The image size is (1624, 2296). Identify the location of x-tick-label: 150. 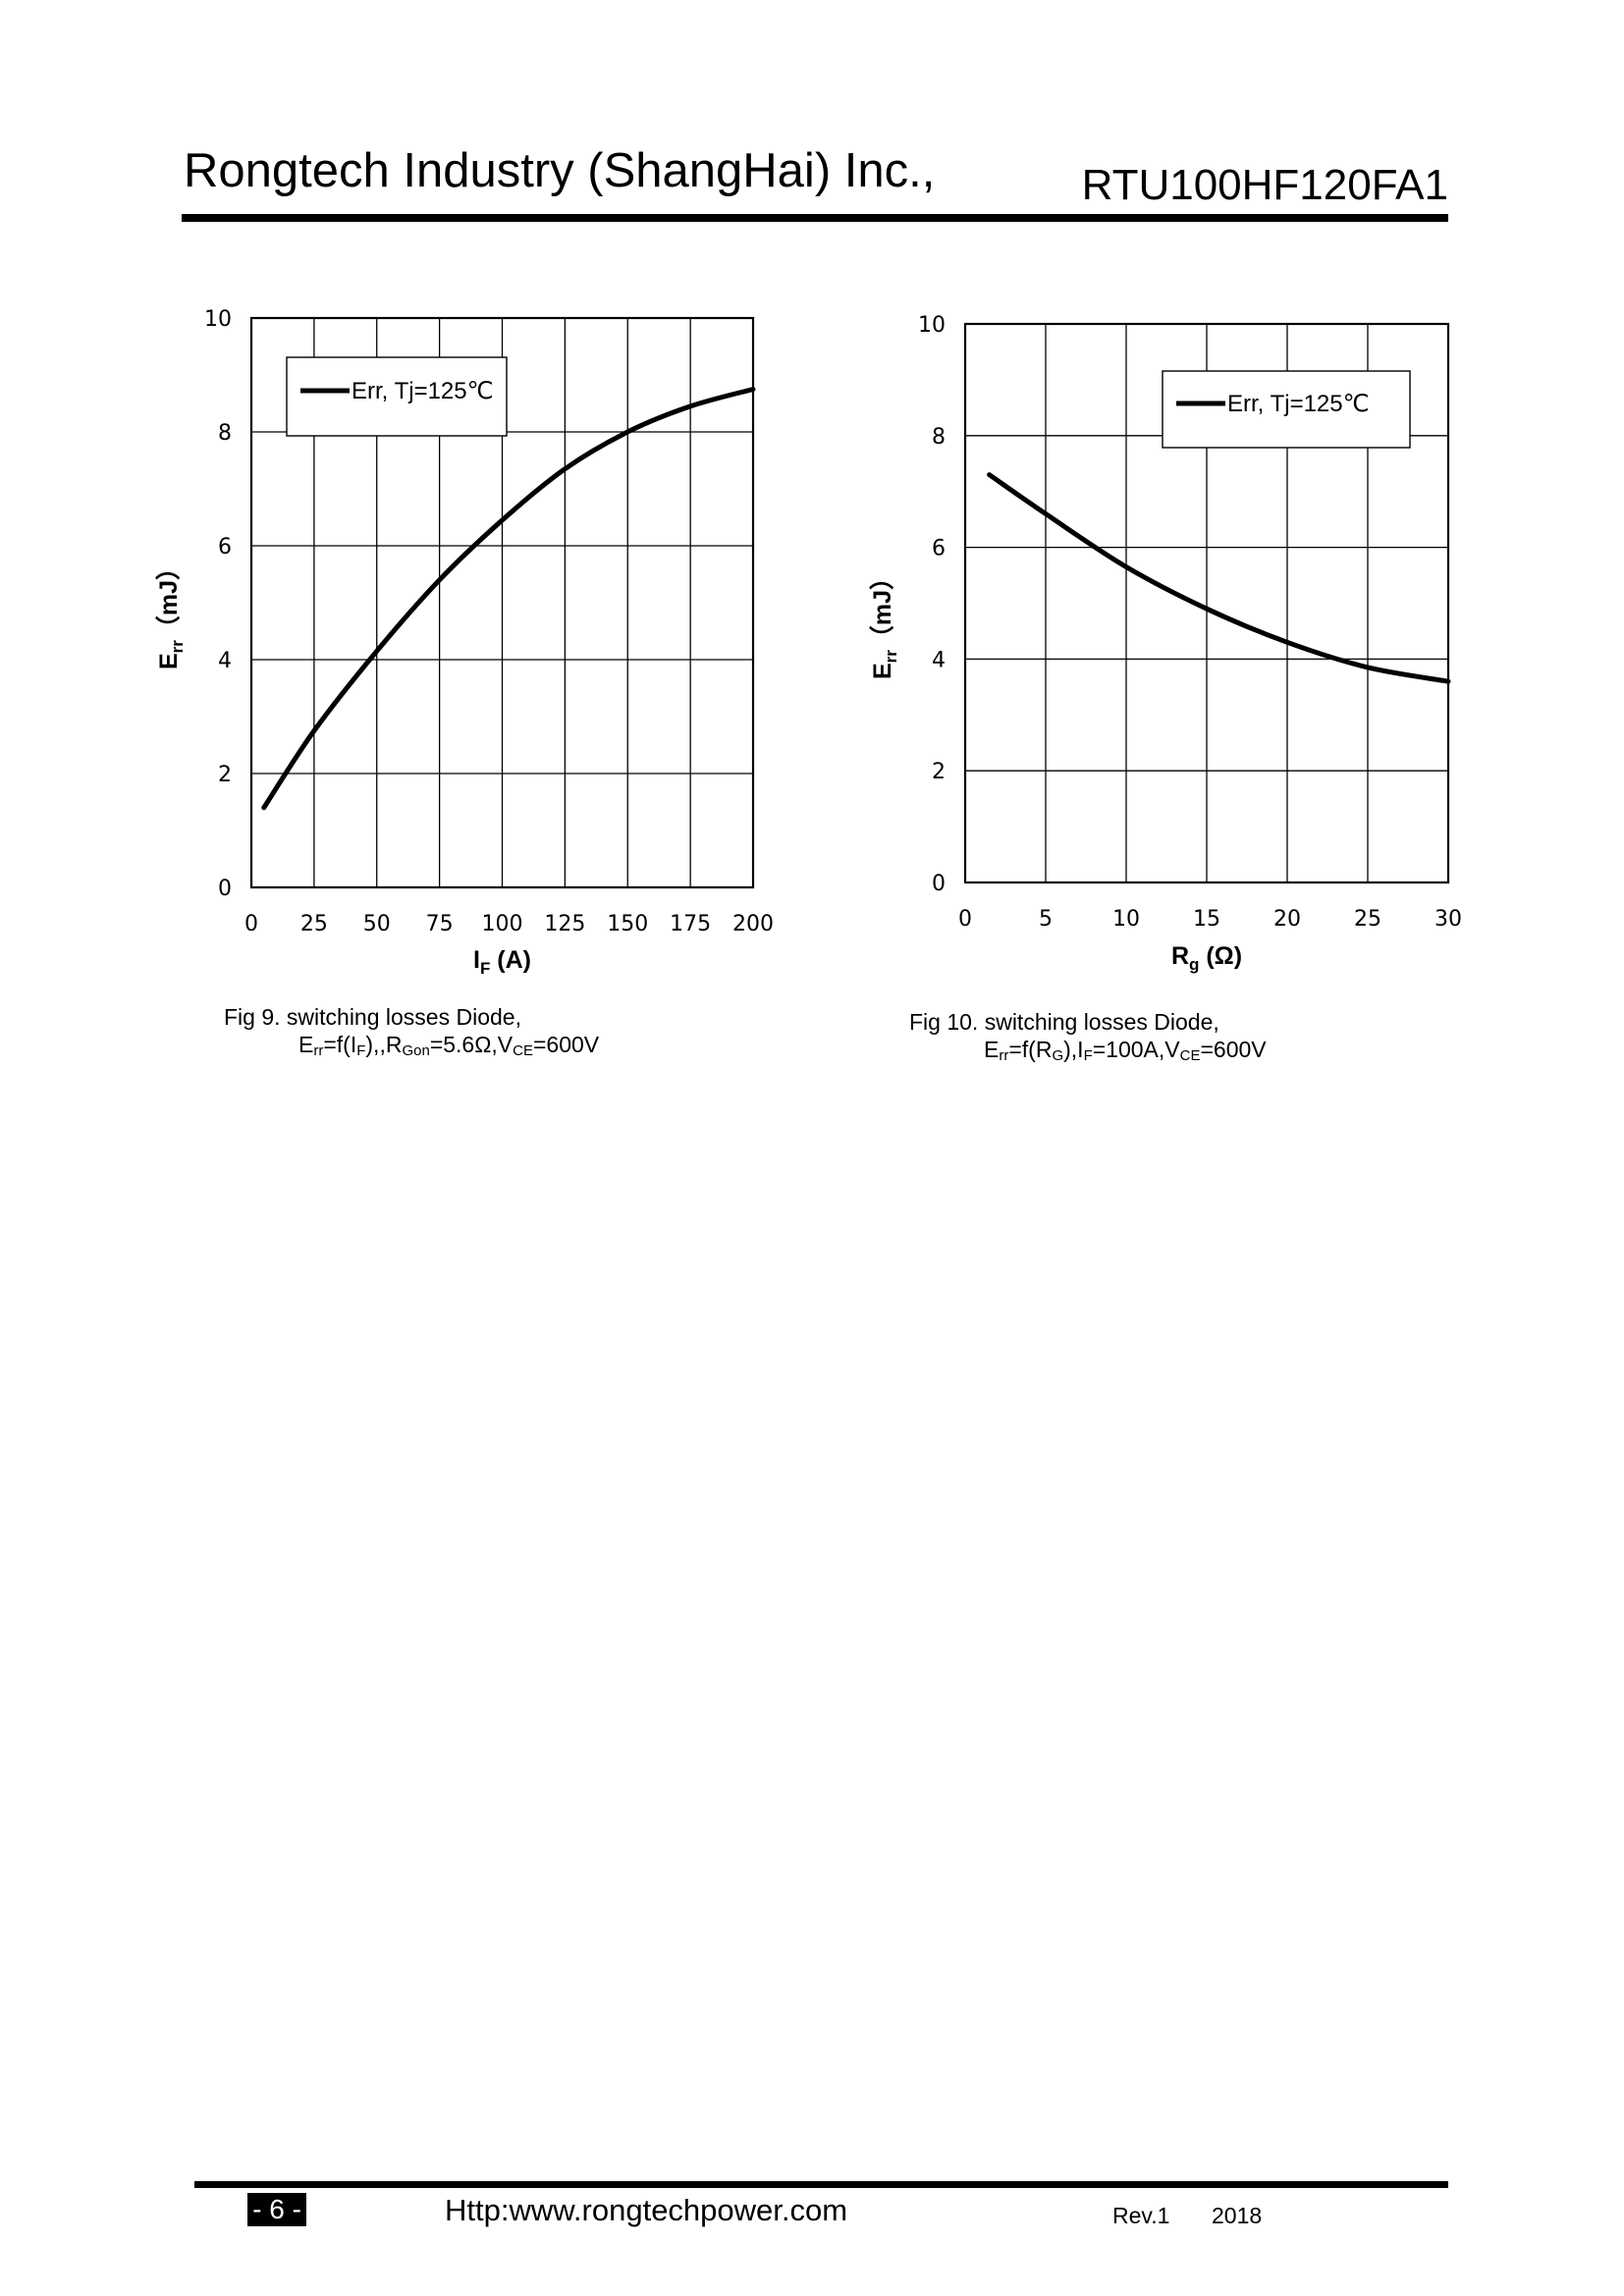
(627, 924).